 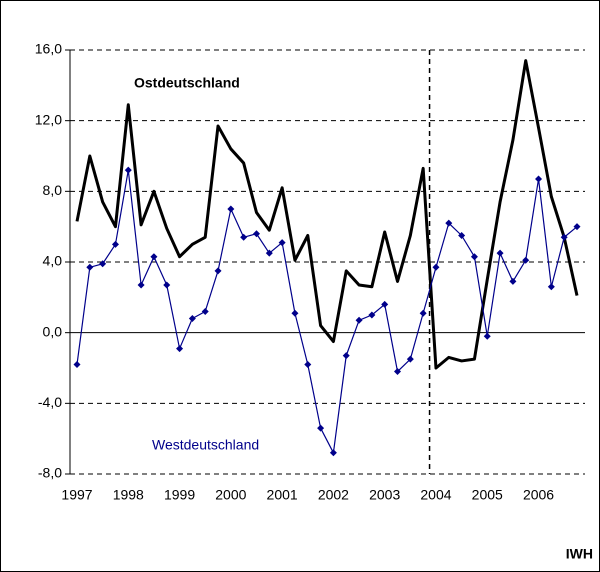 What do you see at coordinates (50, 473) in the screenshot?
I see `y-tick-label: -8,0` at bounding box center [50, 473].